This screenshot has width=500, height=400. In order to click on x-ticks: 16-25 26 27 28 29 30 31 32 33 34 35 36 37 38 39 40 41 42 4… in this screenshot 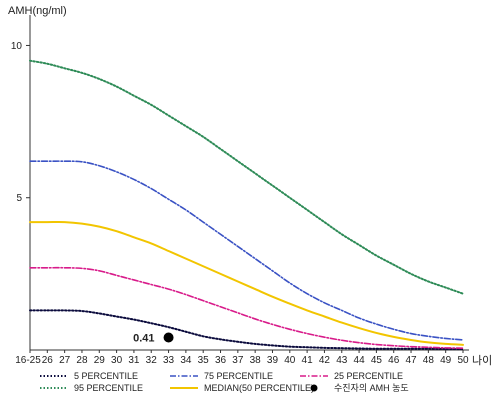, I will do `click(242, 358)`.